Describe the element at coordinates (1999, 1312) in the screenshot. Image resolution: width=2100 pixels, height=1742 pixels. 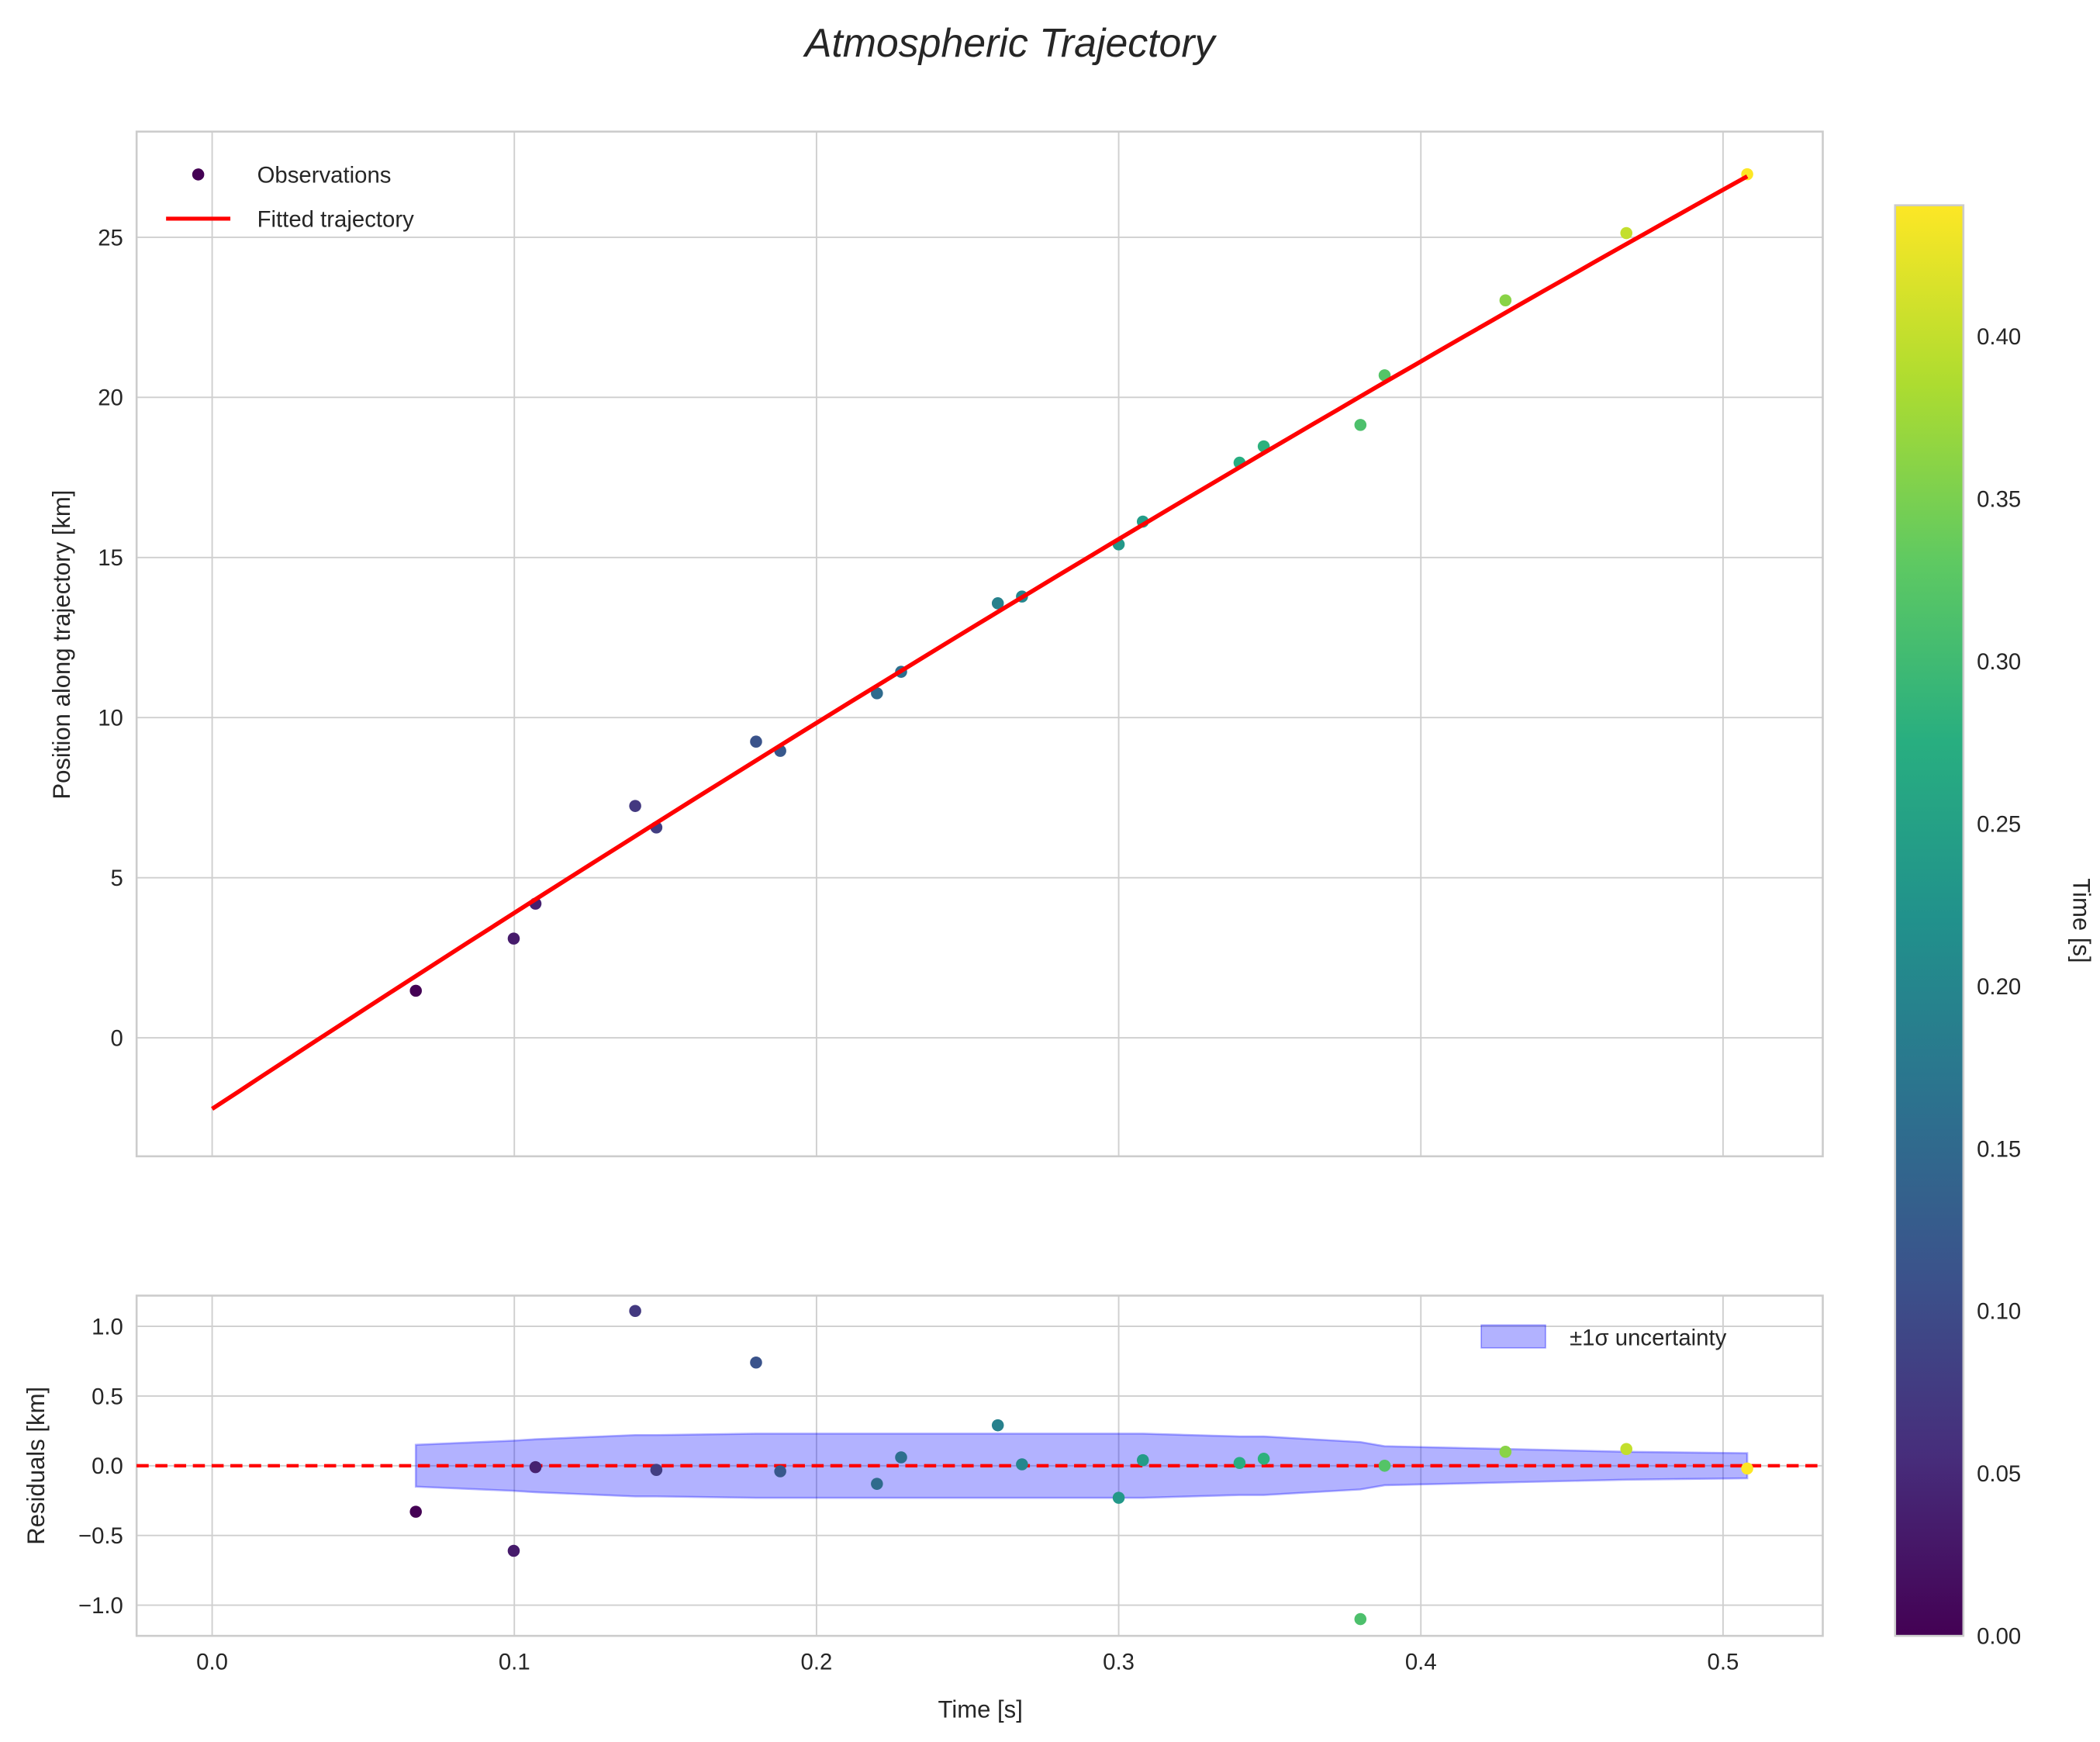
I see `colorbar-tick-label: 0.10` at that location.